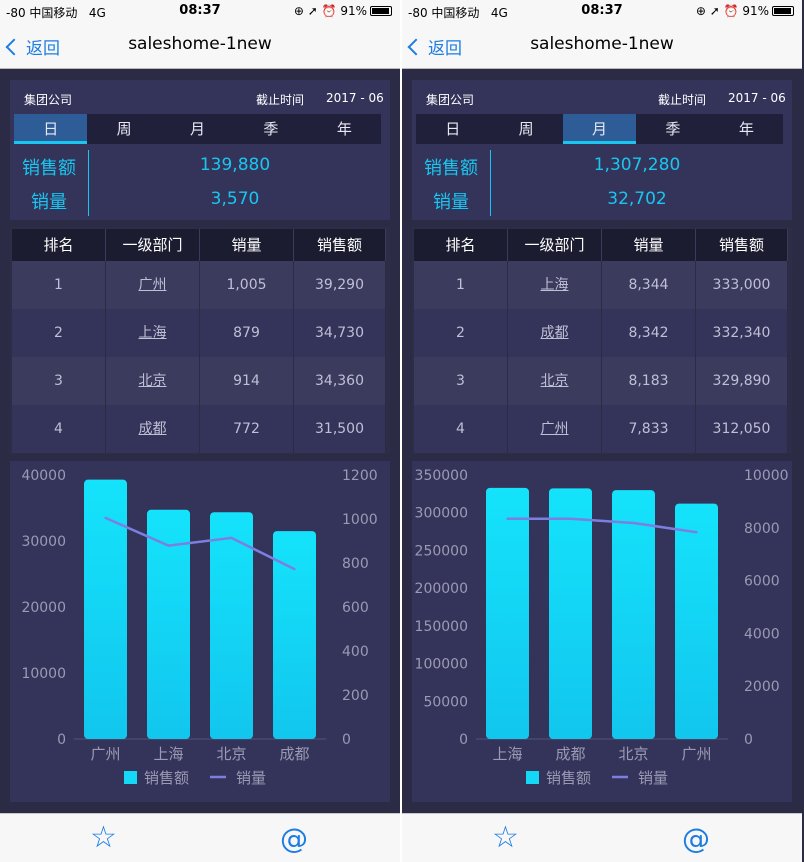 This screenshot has width=804, height=862. I want to click on status-bar: -80 中国移动 4G 08:37 ⊕ ➚ ⏰ 91%, so click(200, 11).